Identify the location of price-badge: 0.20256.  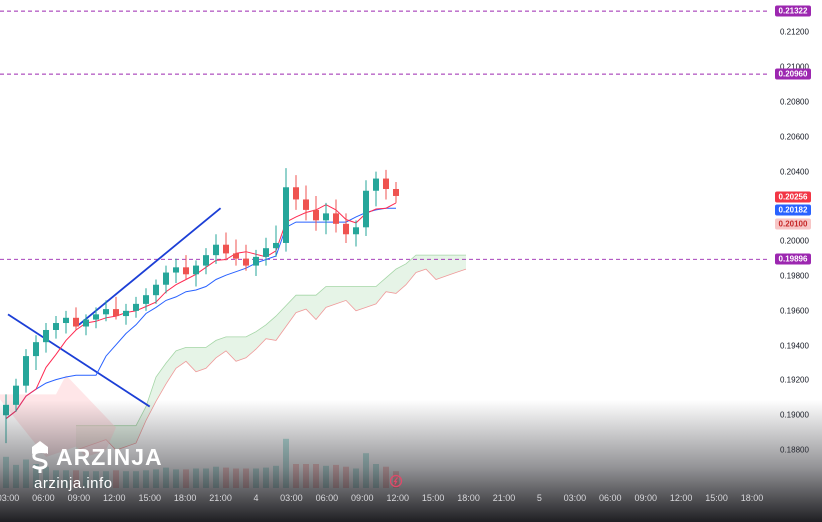
(793, 197).